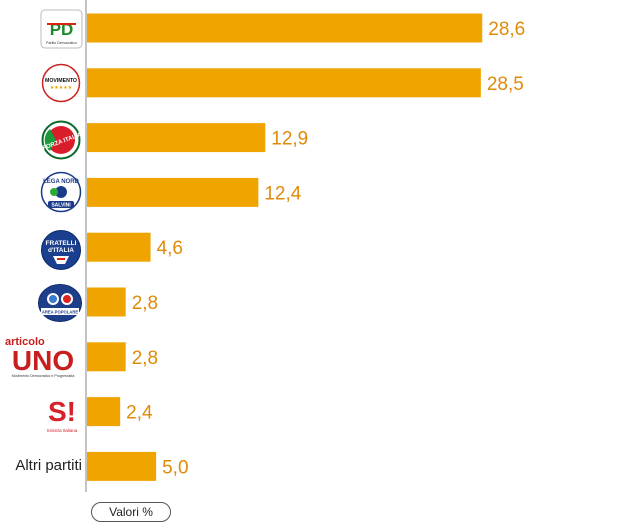 The image size is (640, 524). I want to click on logo-fdi-line1: FRATELLI, so click(61, 243).